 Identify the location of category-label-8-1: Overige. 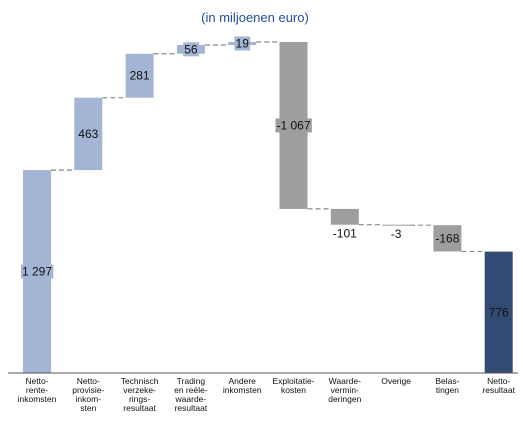
(396, 381).